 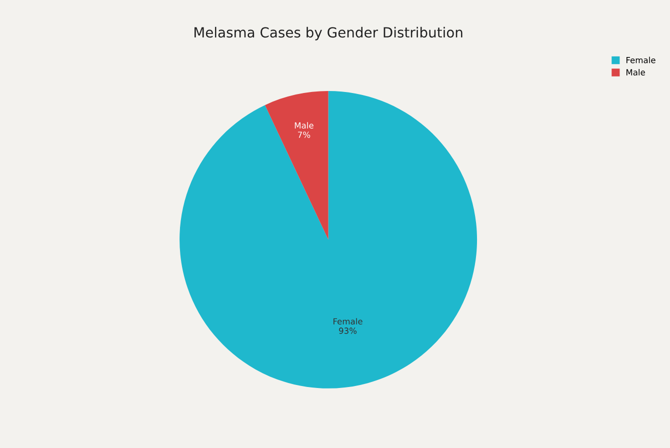 What do you see at coordinates (348, 331) in the screenshot?
I see `data-label: 93%` at bounding box center [348, 331].